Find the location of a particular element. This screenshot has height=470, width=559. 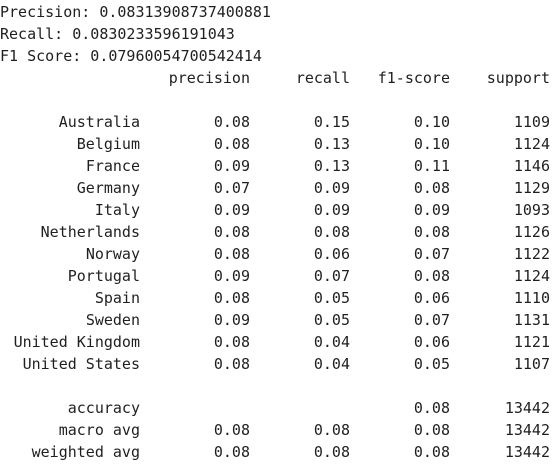

row-label: weighted avg is located at coordinates (85, 452).